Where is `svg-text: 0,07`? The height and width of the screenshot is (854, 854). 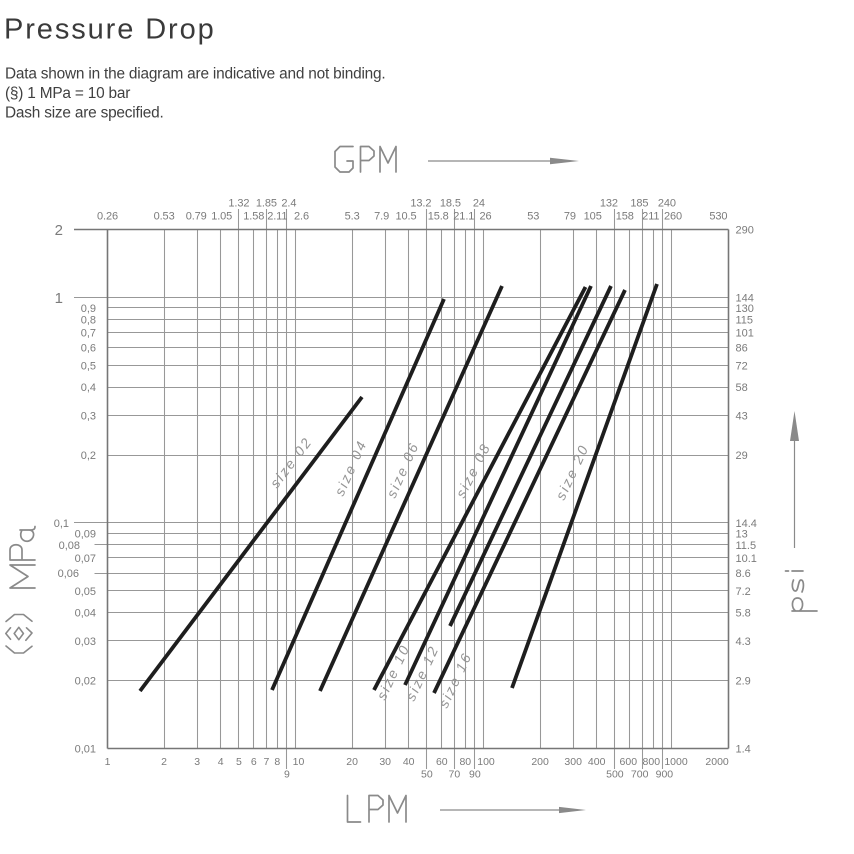 svg-text: 0,07 is located at coordinates (85, 559).